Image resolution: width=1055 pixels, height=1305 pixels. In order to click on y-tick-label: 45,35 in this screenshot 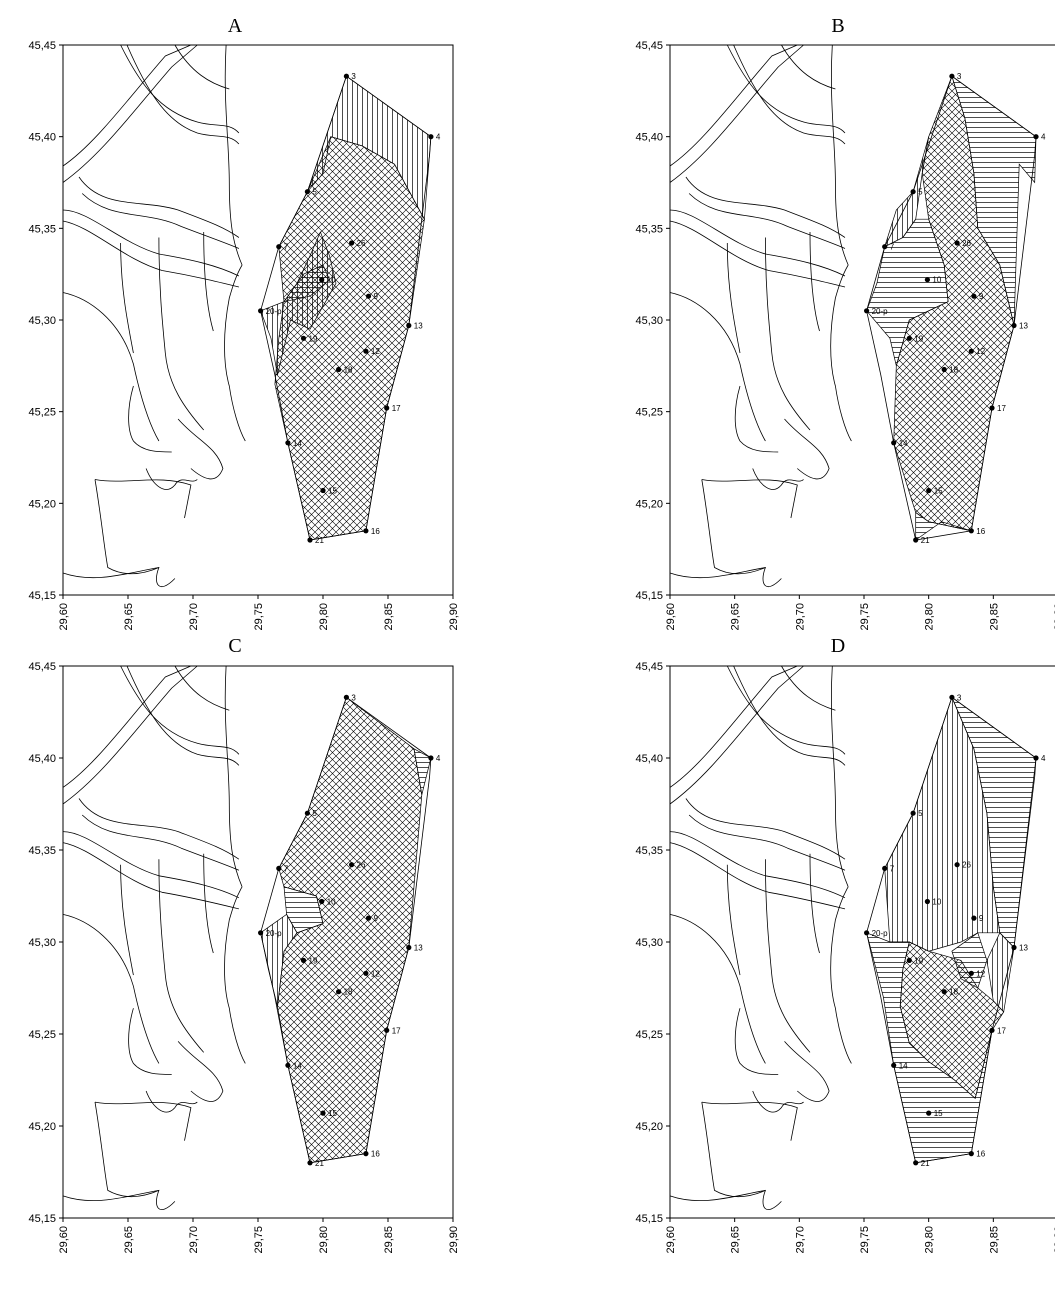, I will do `click(649, 229)`.